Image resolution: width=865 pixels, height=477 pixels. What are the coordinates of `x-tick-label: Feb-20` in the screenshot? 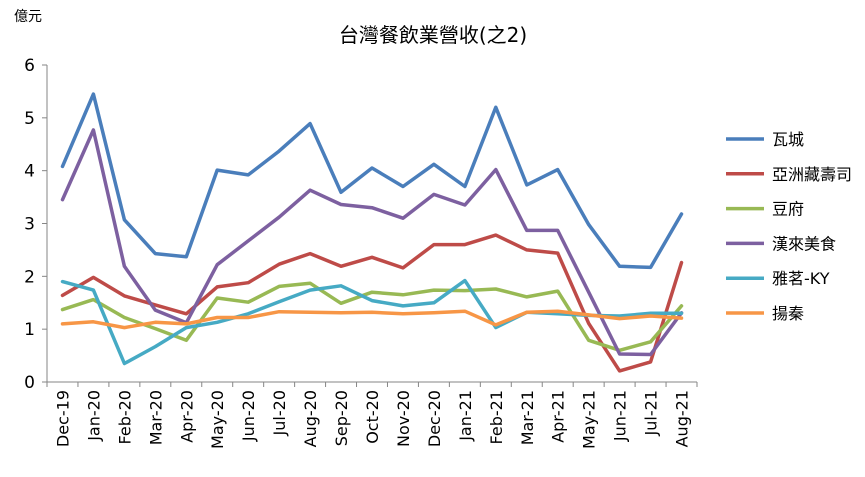 It's located at (124, 417).